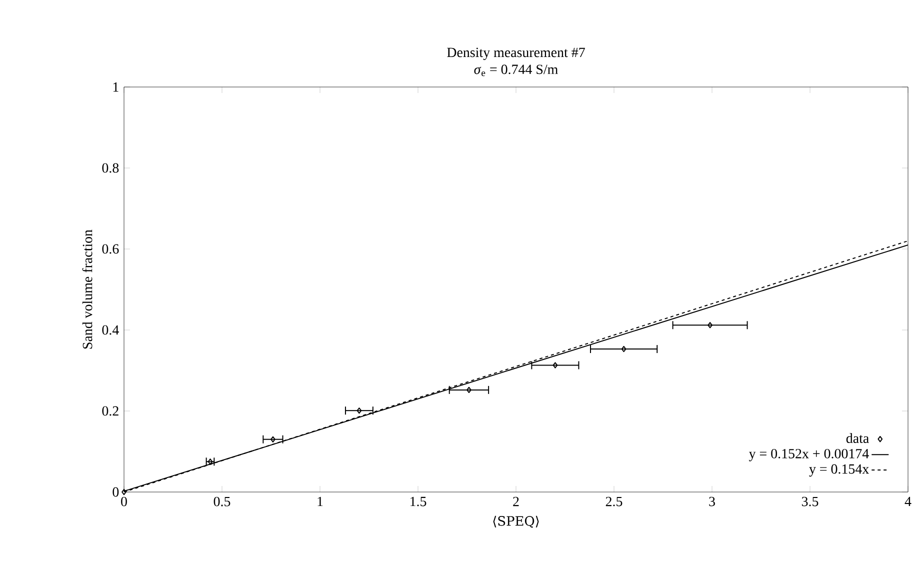 The image size is (918, 581). Describe the element at coordinates (810, 501) in the screenshot. I see `x-tick-label: 3.5` at that location.